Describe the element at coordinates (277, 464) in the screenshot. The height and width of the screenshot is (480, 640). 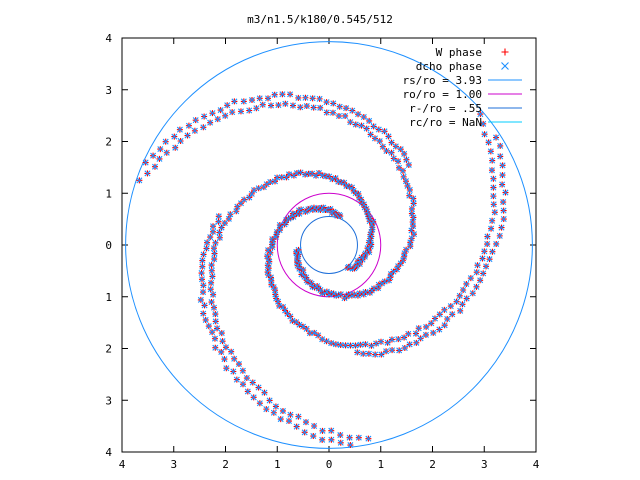
I see `x-tick-label: 1` at that location.